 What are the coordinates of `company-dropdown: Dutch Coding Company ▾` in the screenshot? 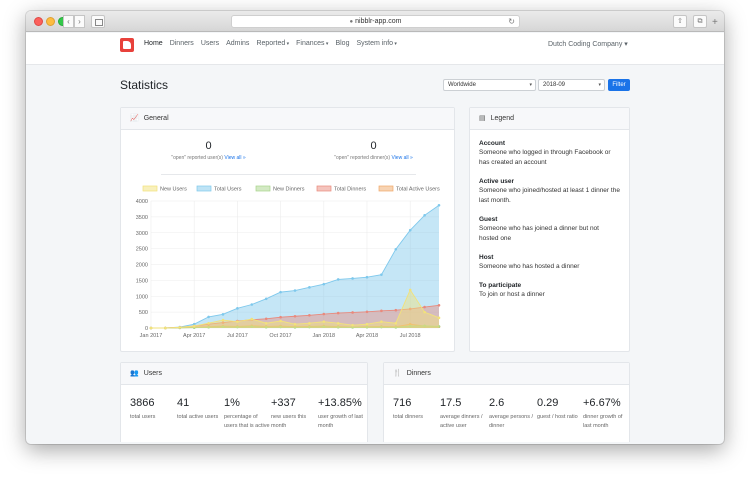 It's located at (588, 44).